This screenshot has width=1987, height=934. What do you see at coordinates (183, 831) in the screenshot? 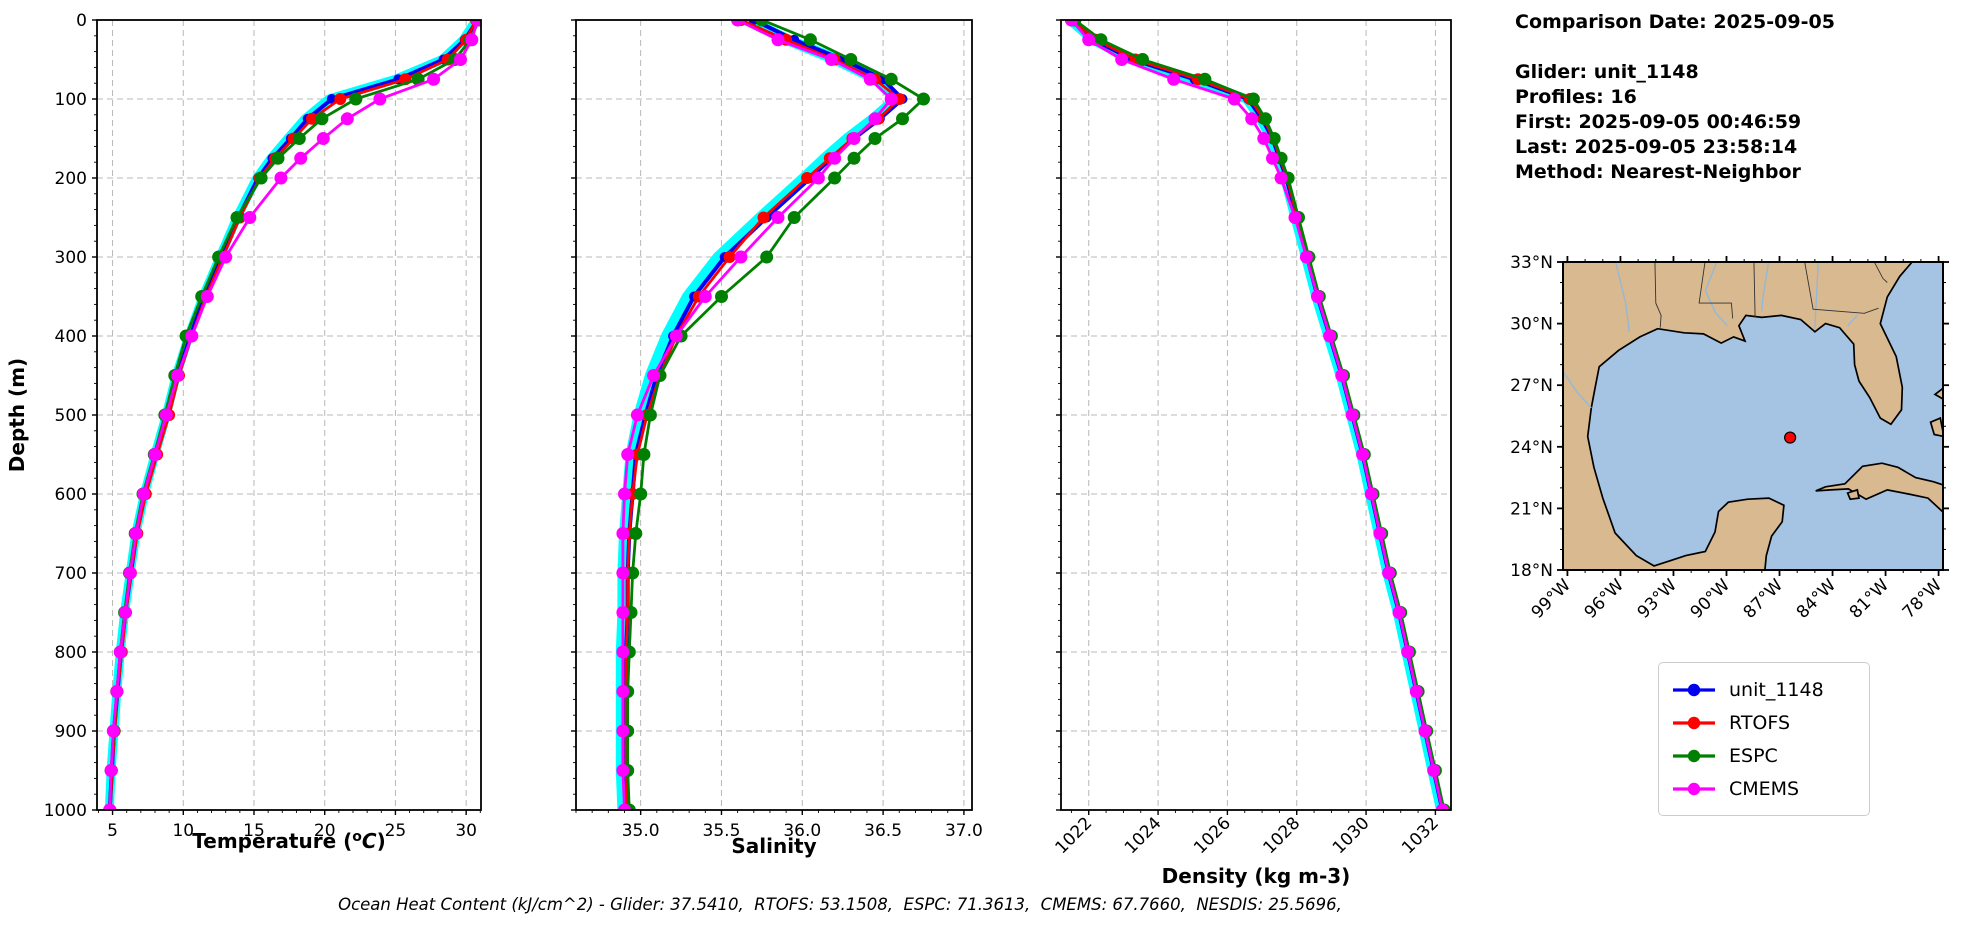
I see `x-tick-label: 10` at bounding box center [183, 831].